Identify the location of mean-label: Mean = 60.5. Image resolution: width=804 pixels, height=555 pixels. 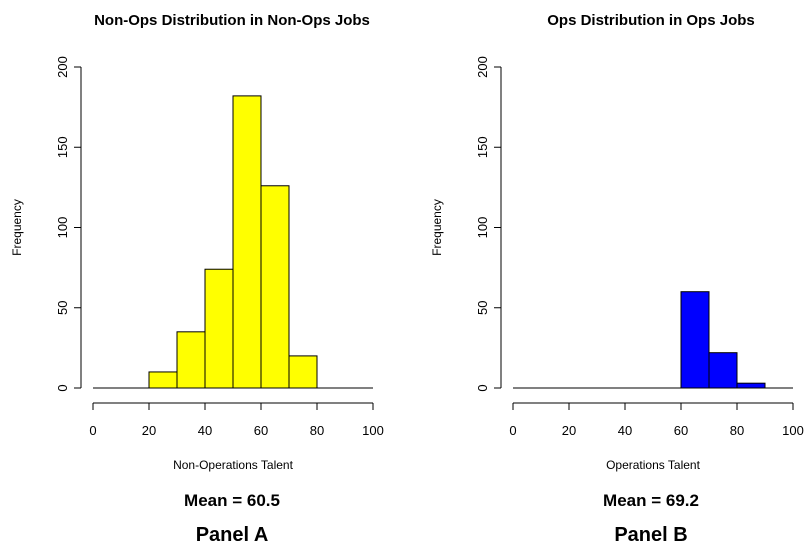
(232, 500).